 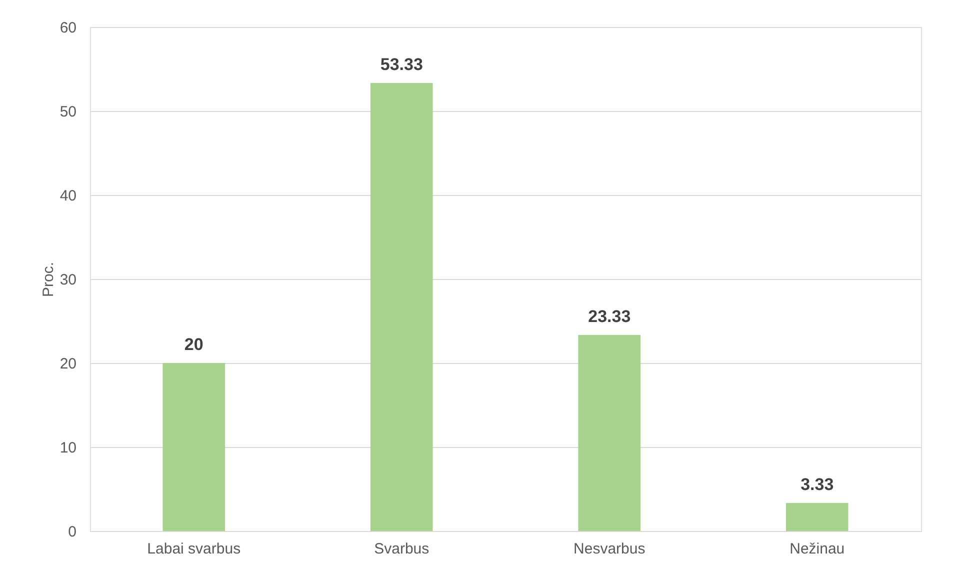 What do you see at coordinates (68, 364) in the screenshot?
I see `y-tick-label: 20` at bounding box center [68, 364].